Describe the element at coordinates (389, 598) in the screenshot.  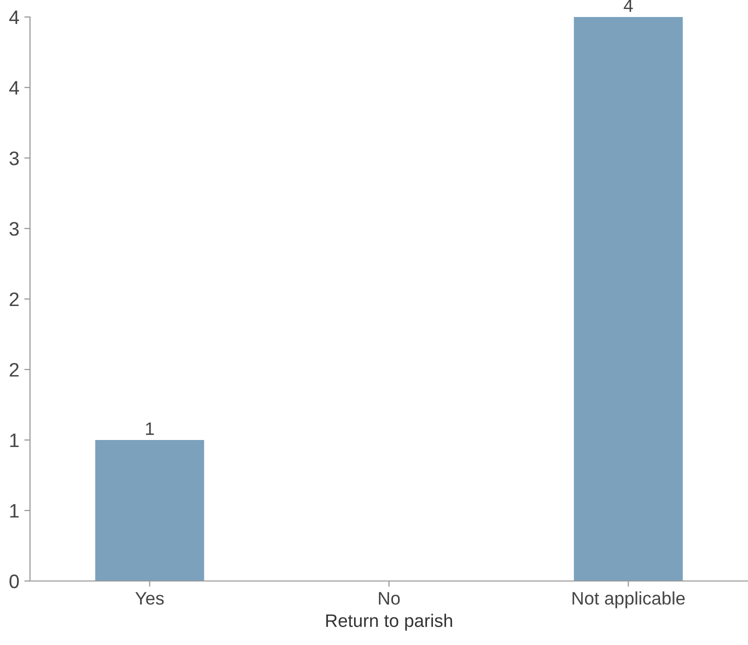
I see `x-tick-label: No` at that location.